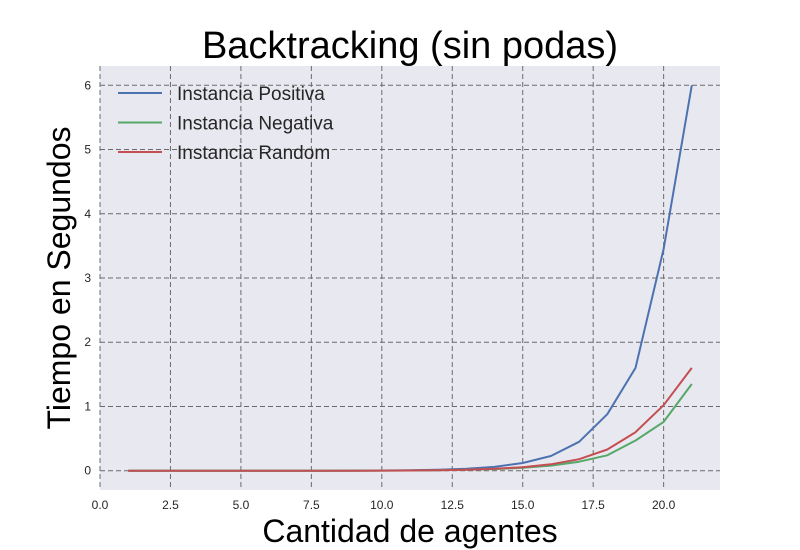 The width and height of the screenshot is (800, 550). What do you see at coordinates (87, 85) in the screenshot?
I see `y-tick-label: 6` at bounding box center [87, 85].